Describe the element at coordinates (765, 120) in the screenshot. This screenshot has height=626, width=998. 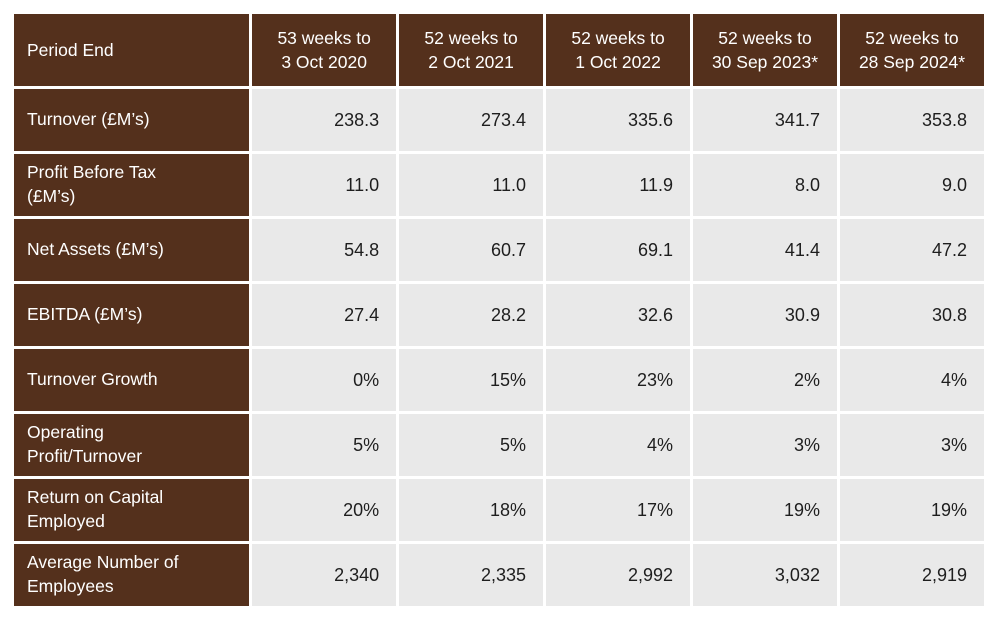
I see `value-cell: 341.7` at that location.